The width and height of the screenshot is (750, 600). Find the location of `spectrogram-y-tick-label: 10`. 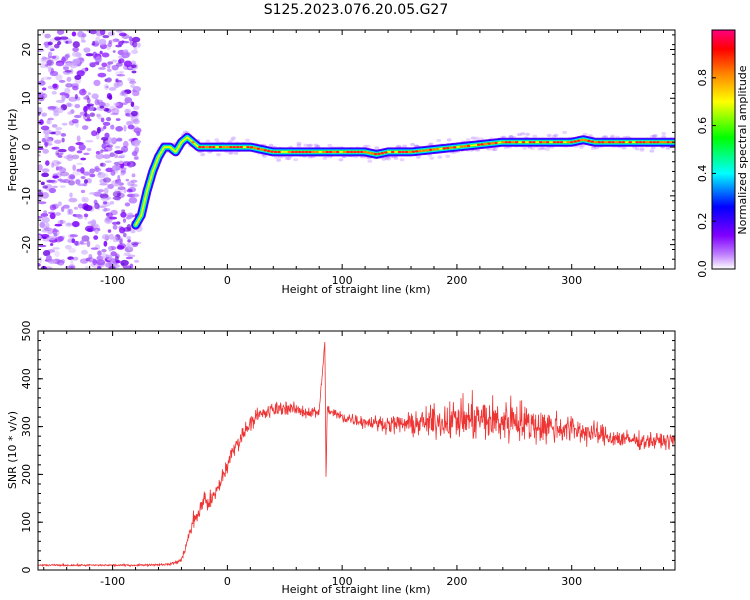

spectrogram-y-tick-label: 10 is located at coordinates (26, 98).